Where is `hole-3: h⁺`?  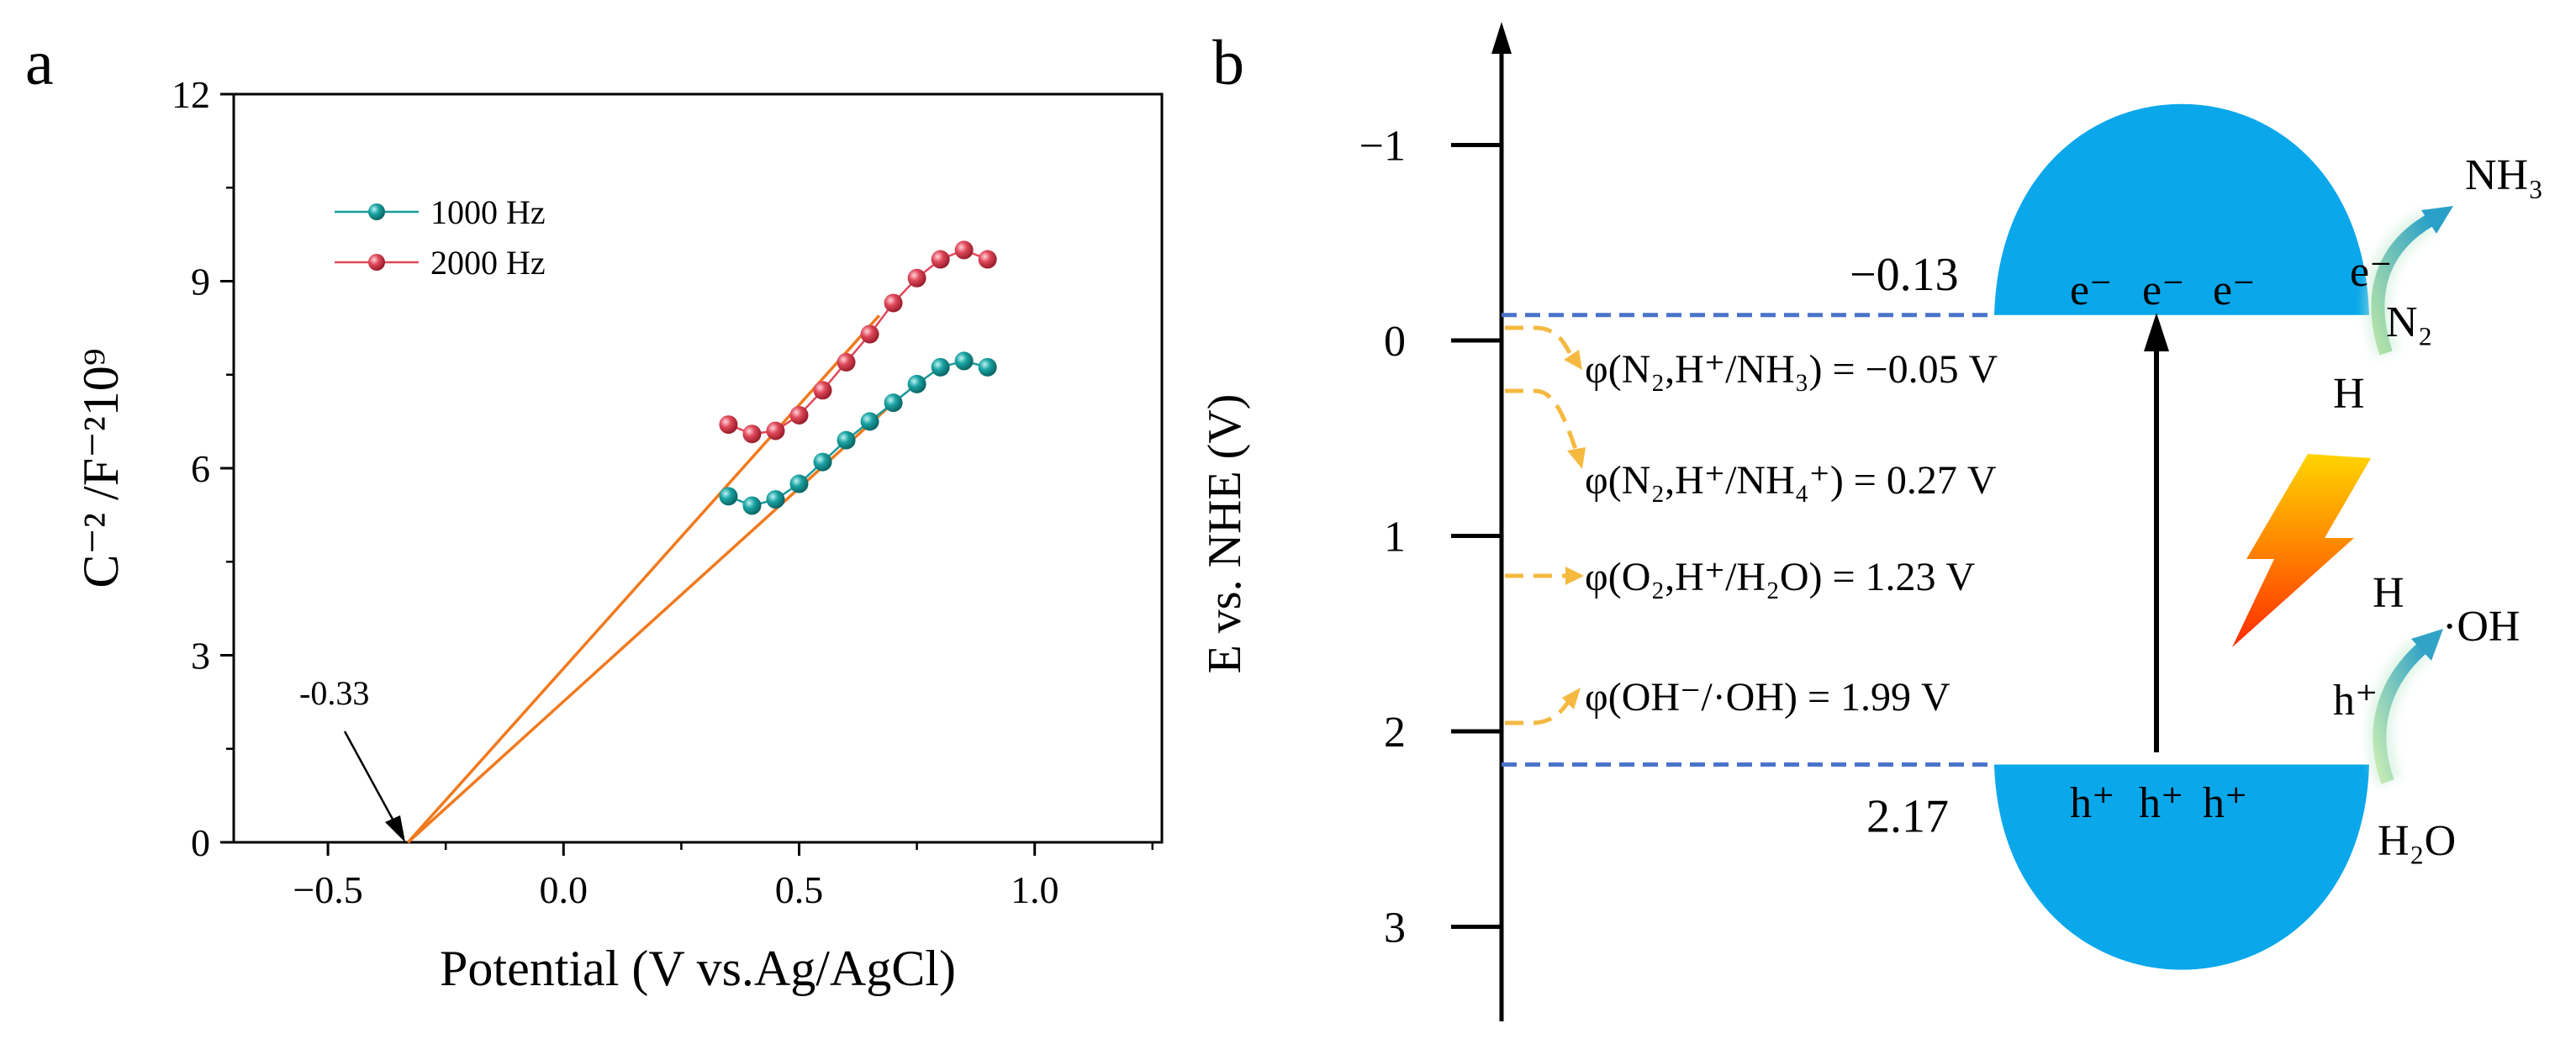 hole-3: h⁺ is located at coordinates (2225, 803).